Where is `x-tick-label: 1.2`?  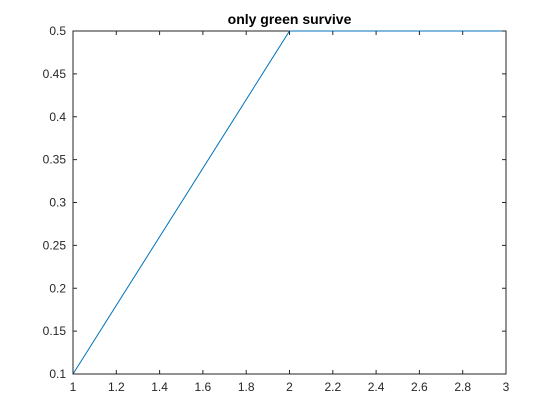 x-tick-label: 1.2 is located at coordinates (116, 387).